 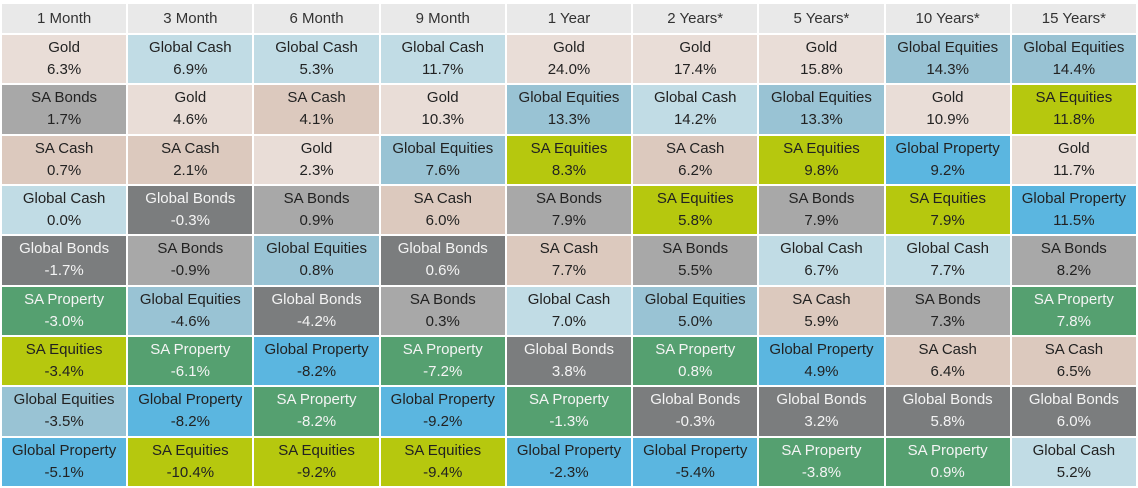 I want to click on return-value: 0.0%, so click(x=64, y=221).